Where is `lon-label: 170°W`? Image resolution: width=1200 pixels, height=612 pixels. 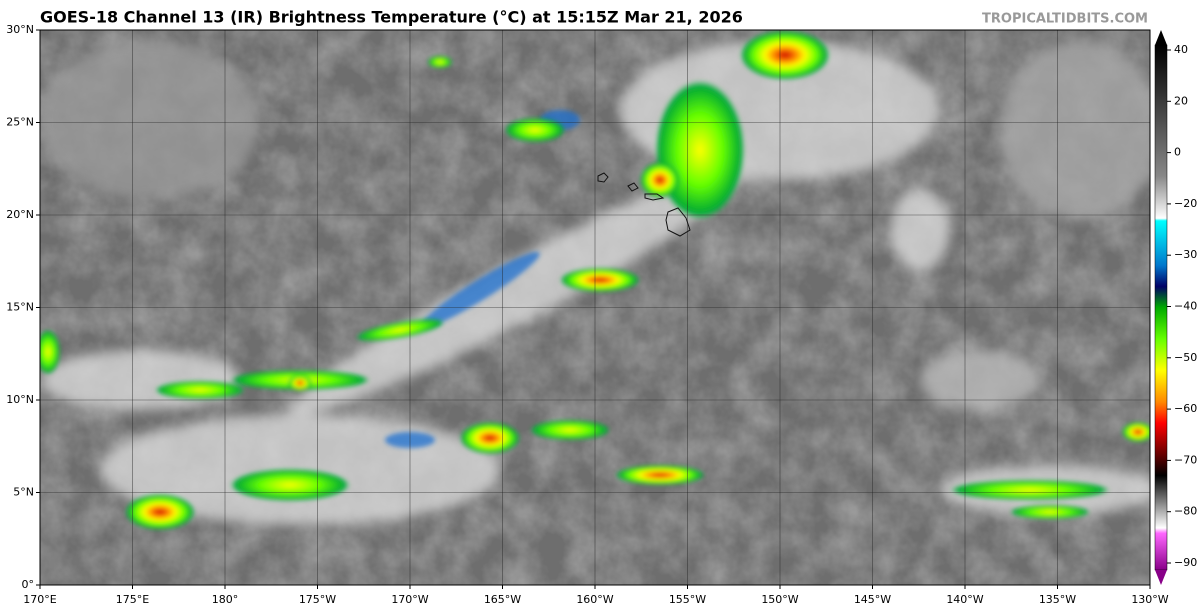
lon-label: 170°W is located at coordinates (409, 599).